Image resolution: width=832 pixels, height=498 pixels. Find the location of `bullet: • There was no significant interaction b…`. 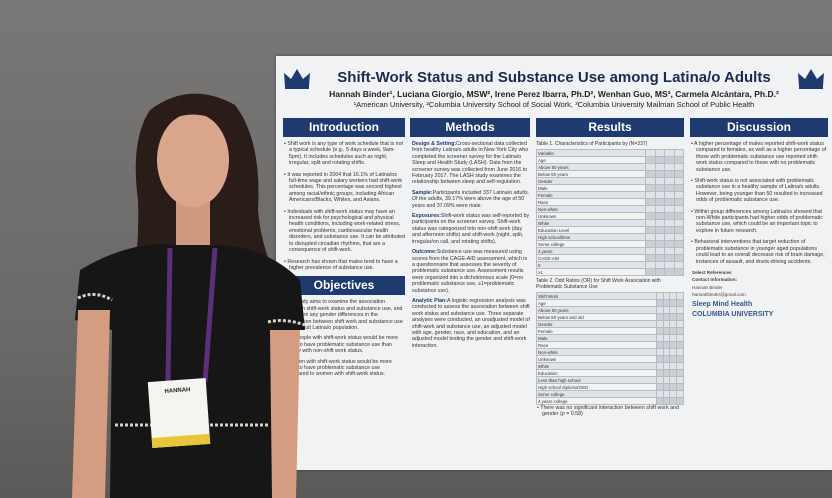

bullet: • There was no significant interaction b… is located at coordinates (608, 411).